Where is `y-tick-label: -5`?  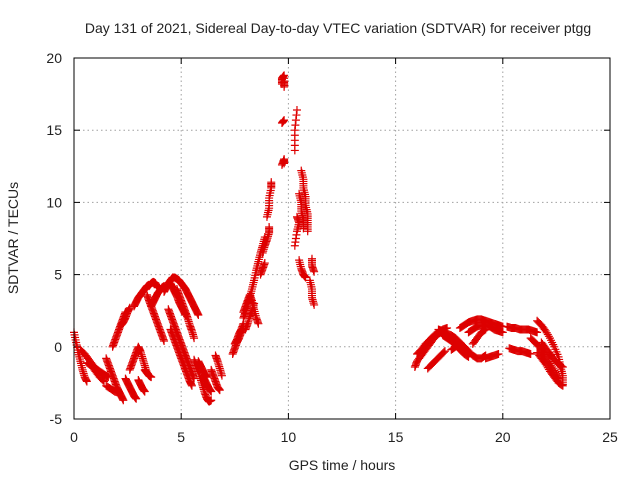 y-tick-label: -5 is located at coordinates (56, 419).